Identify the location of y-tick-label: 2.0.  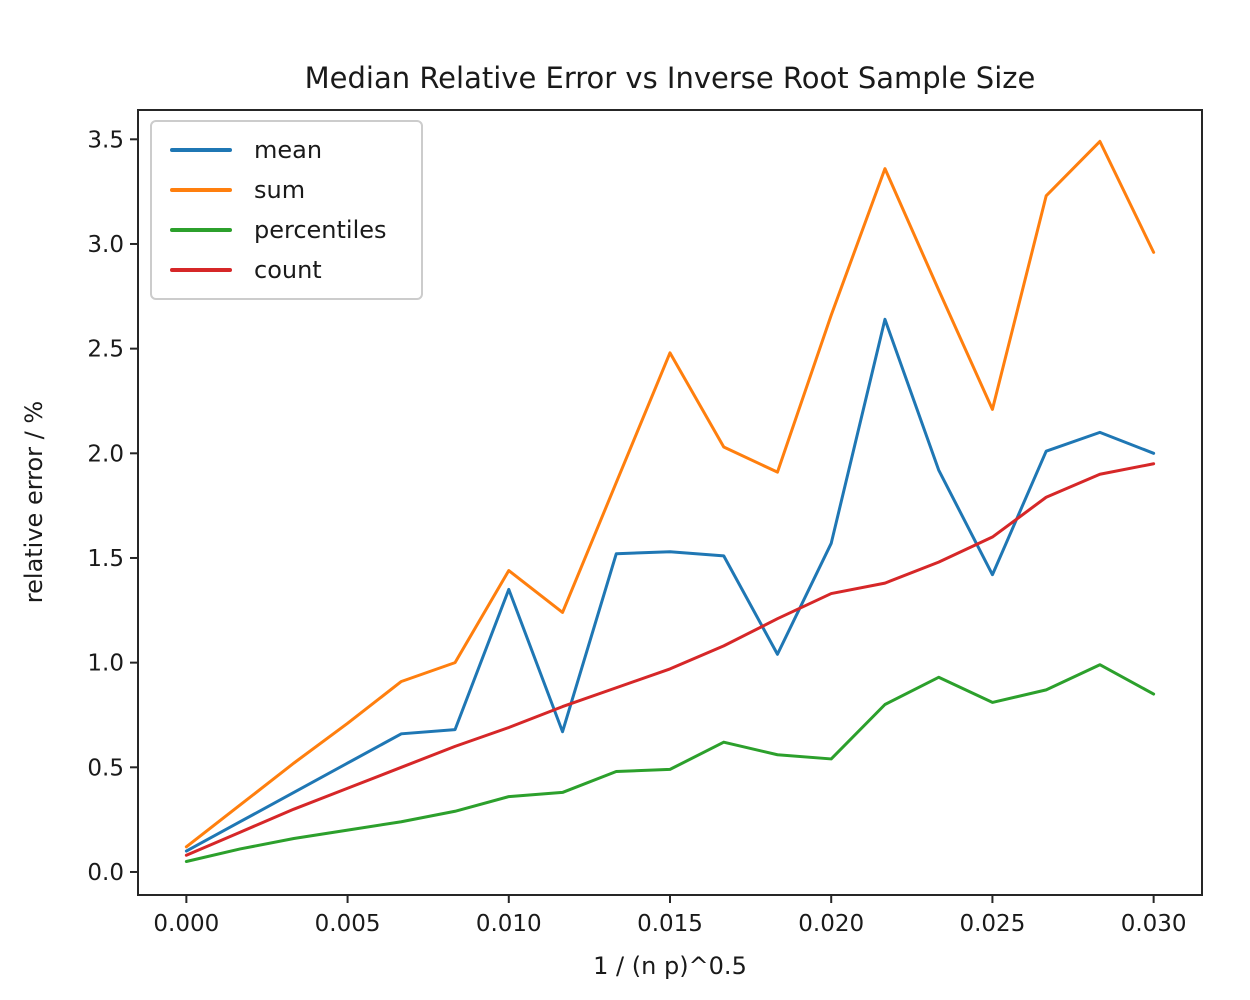
(105, 454).